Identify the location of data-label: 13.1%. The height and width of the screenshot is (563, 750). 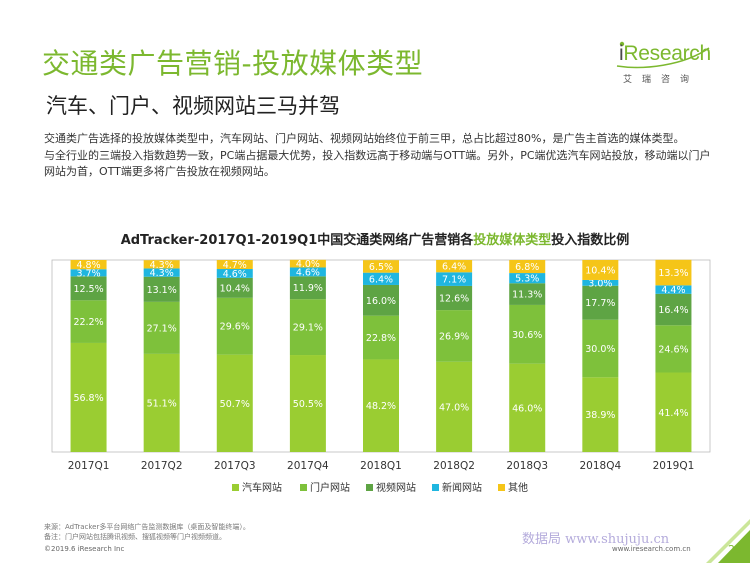
(162, 290).